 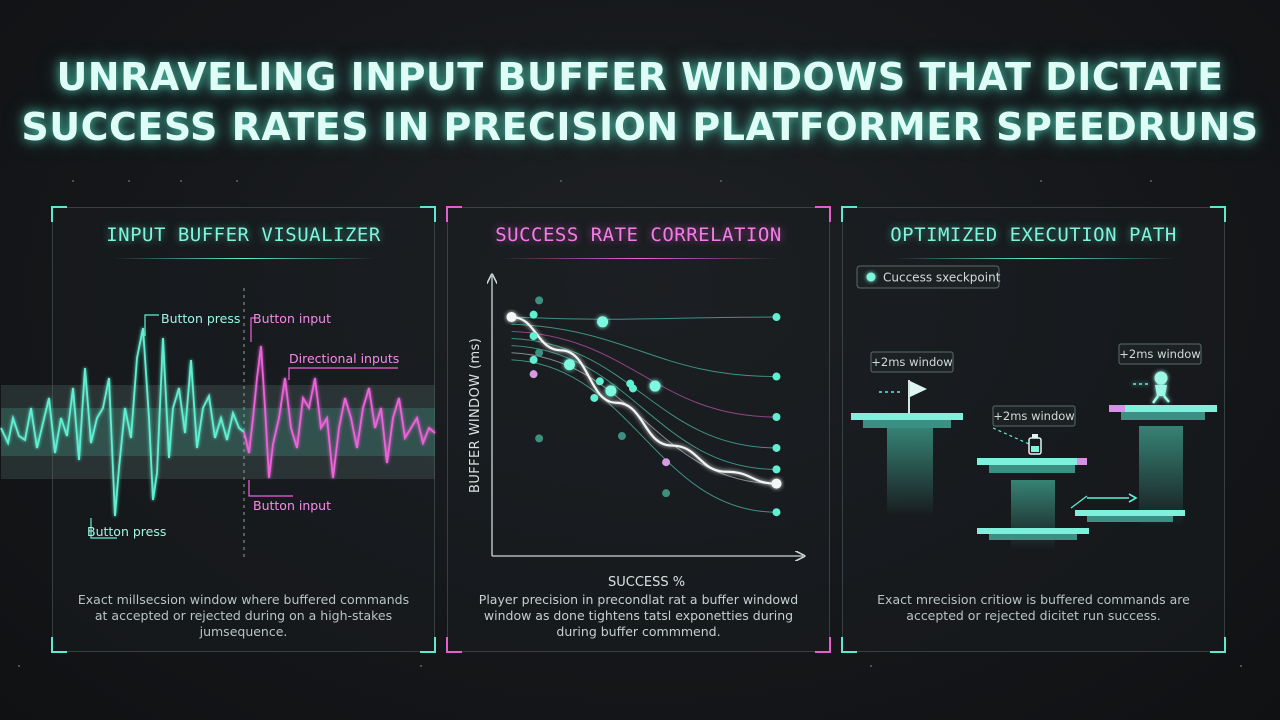 What do you see at coordinates (942, 278) in the screenshot?
I see `legend-label: Cuccess sxeckpoint` at bounding box center [942, 278].